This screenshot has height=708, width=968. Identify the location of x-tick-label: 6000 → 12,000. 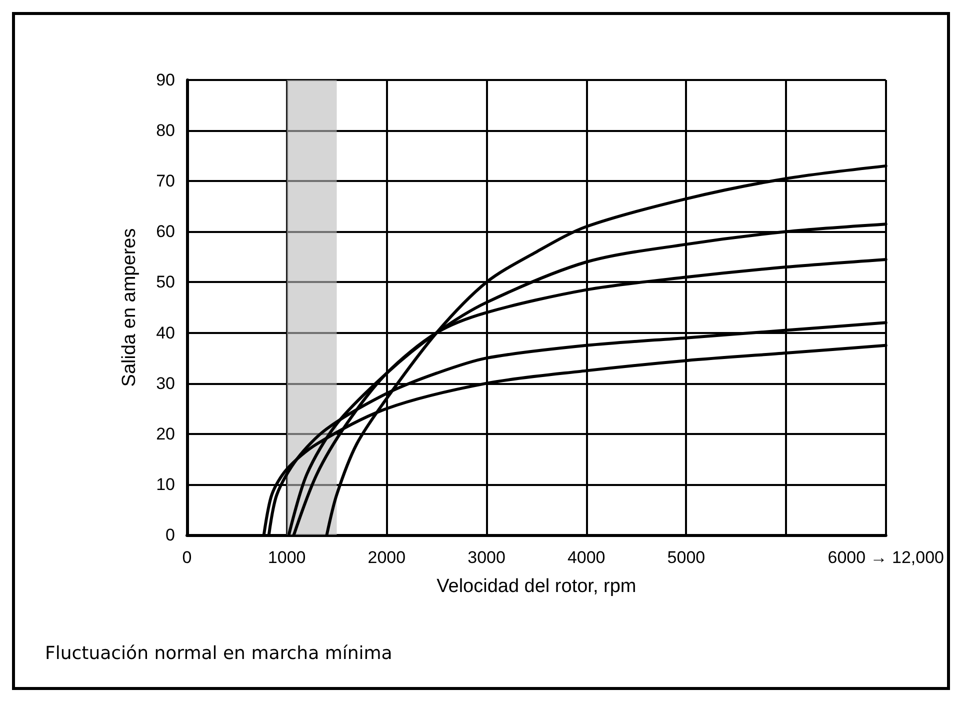
(886, 557).